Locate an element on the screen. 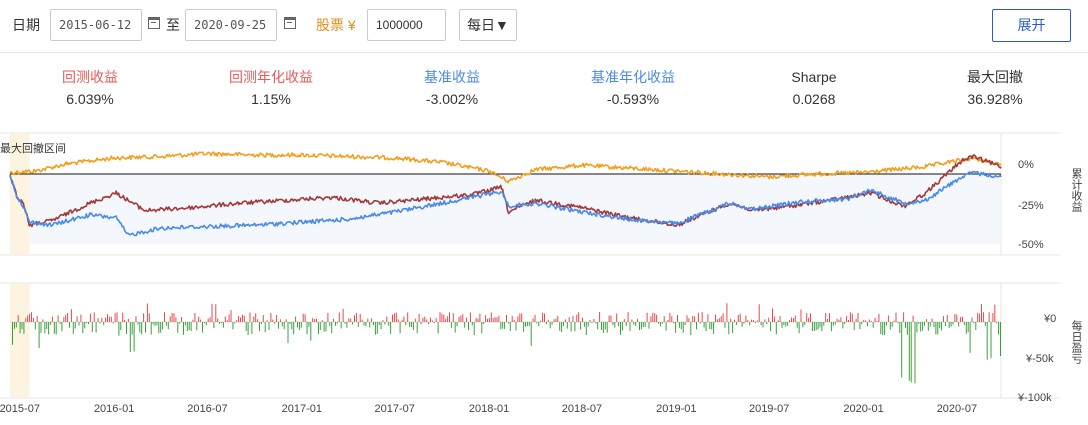  bar-y-tick-label: ¥-100k is located at coordinates (1034, 398).